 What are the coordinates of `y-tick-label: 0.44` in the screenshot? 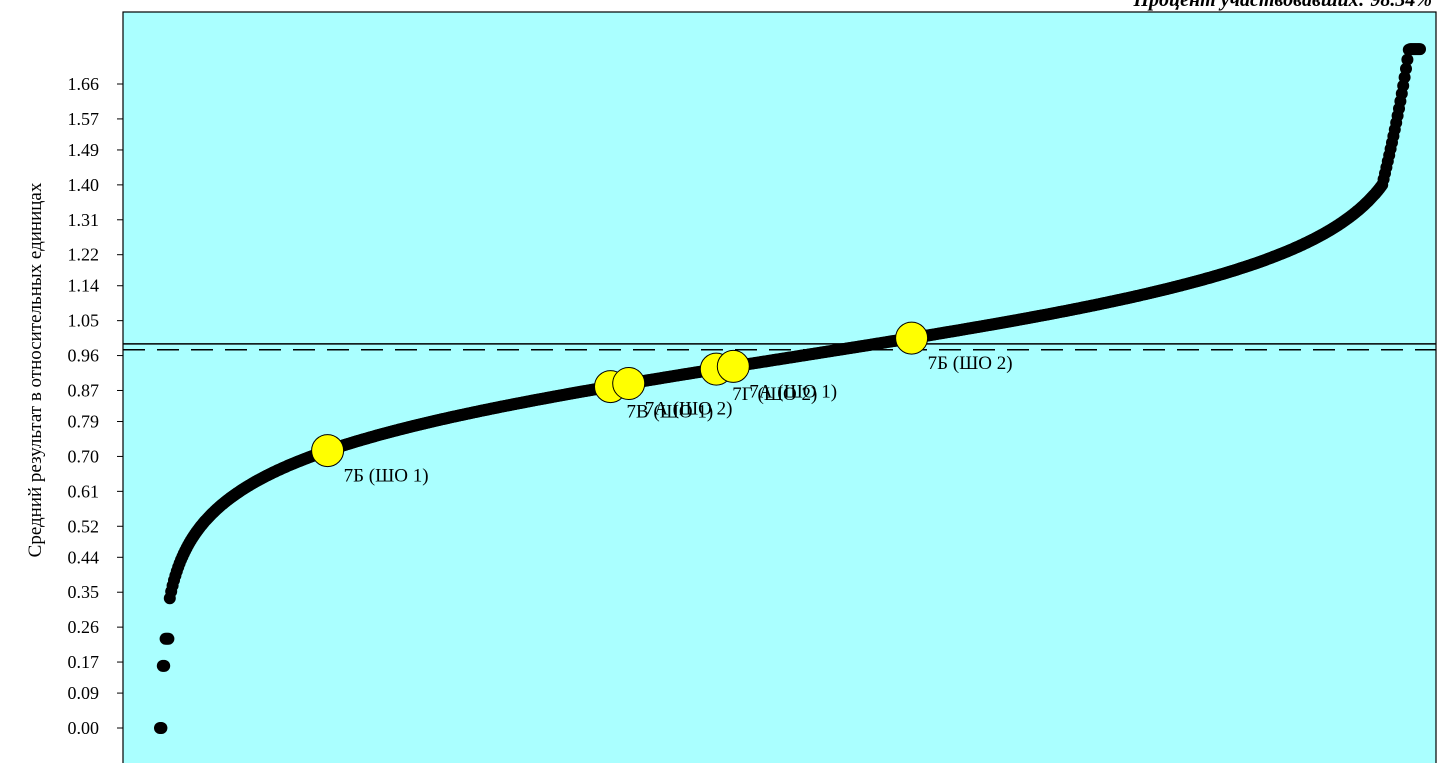 It's located at (84, 557).